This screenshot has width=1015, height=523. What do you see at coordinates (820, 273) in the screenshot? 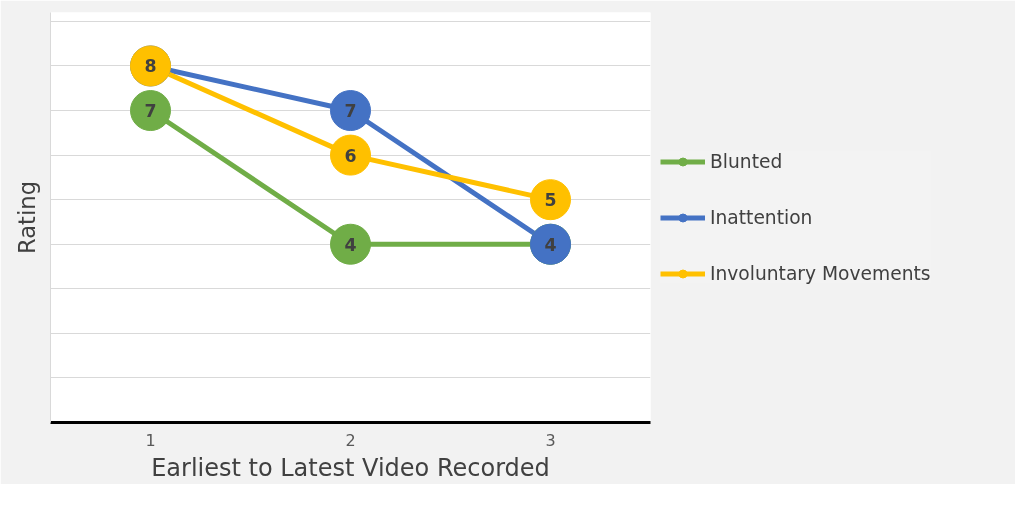
I see `legend-label: Involuntary Movements` at bounding box center [820, 273].